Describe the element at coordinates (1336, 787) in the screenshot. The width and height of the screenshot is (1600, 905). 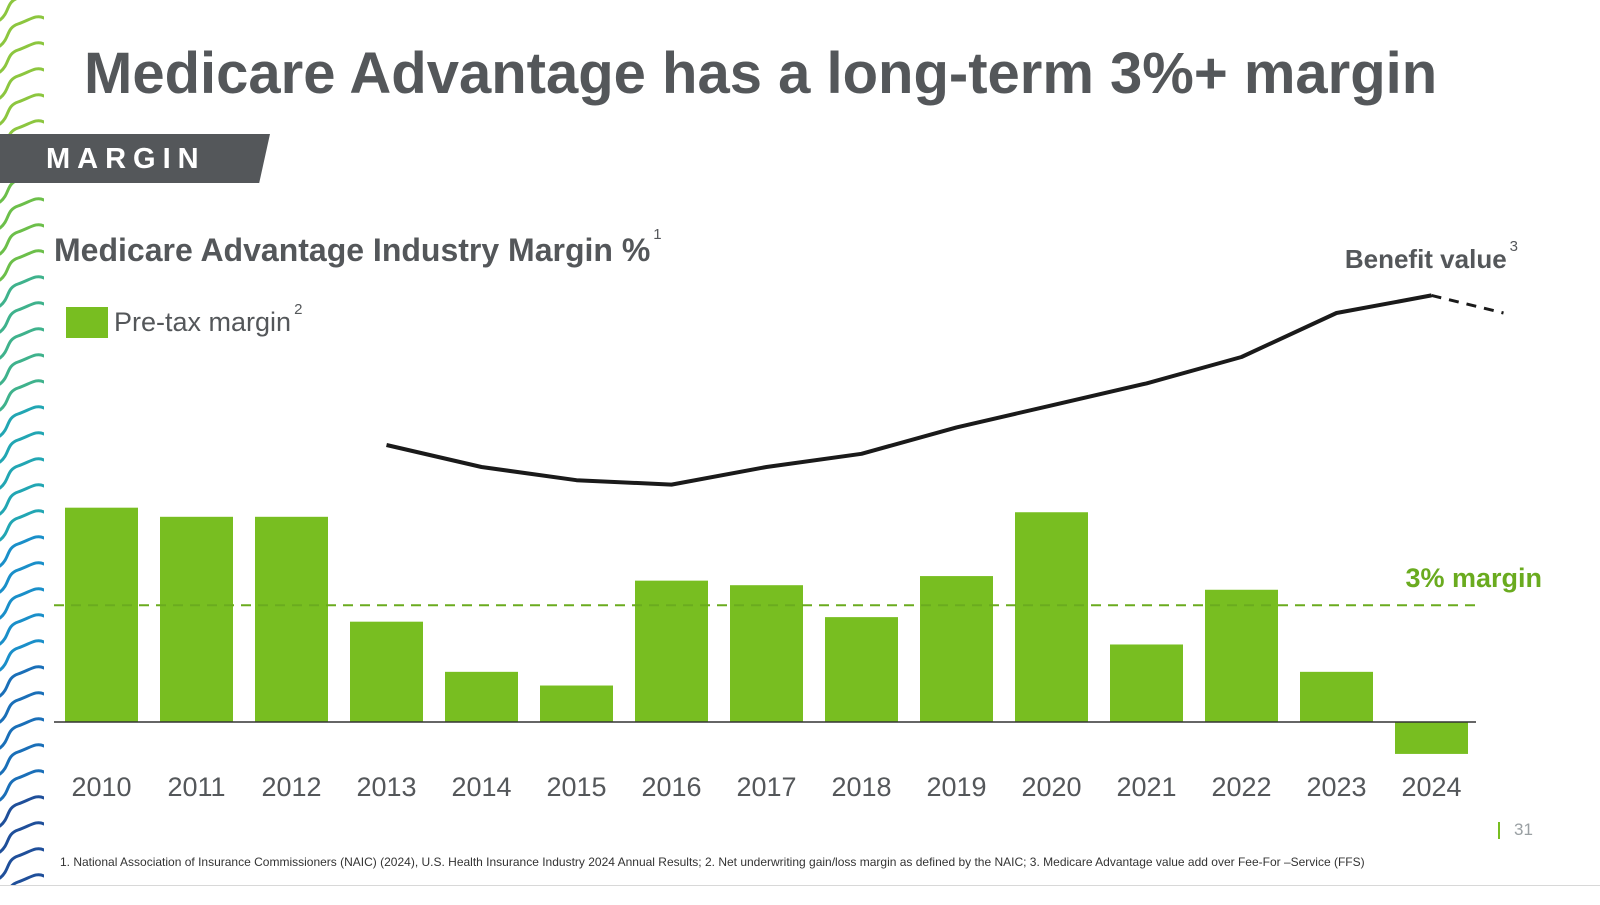
I see `x-tick-label: 2023` at that location.